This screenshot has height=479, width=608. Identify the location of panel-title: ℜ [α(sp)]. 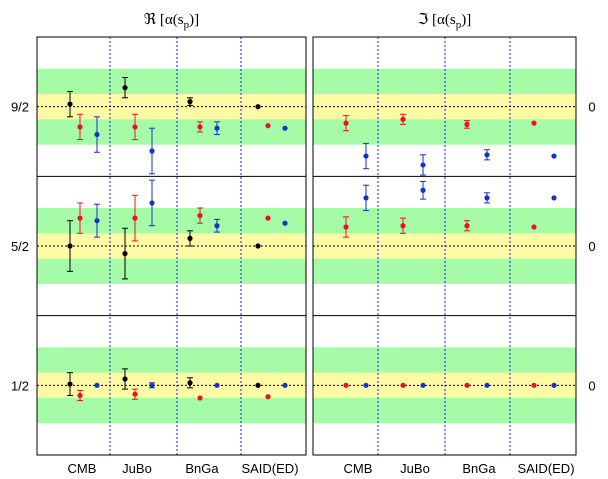
(171, 21).